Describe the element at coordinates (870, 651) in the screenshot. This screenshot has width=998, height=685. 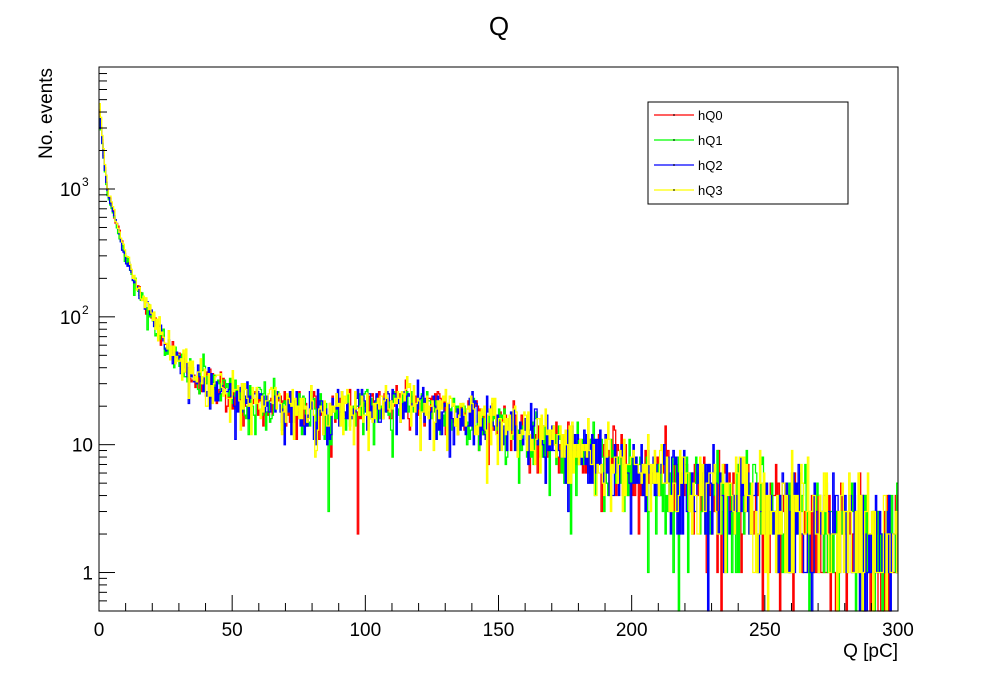
I see `x-axis-label: Q [pC]` at that location.